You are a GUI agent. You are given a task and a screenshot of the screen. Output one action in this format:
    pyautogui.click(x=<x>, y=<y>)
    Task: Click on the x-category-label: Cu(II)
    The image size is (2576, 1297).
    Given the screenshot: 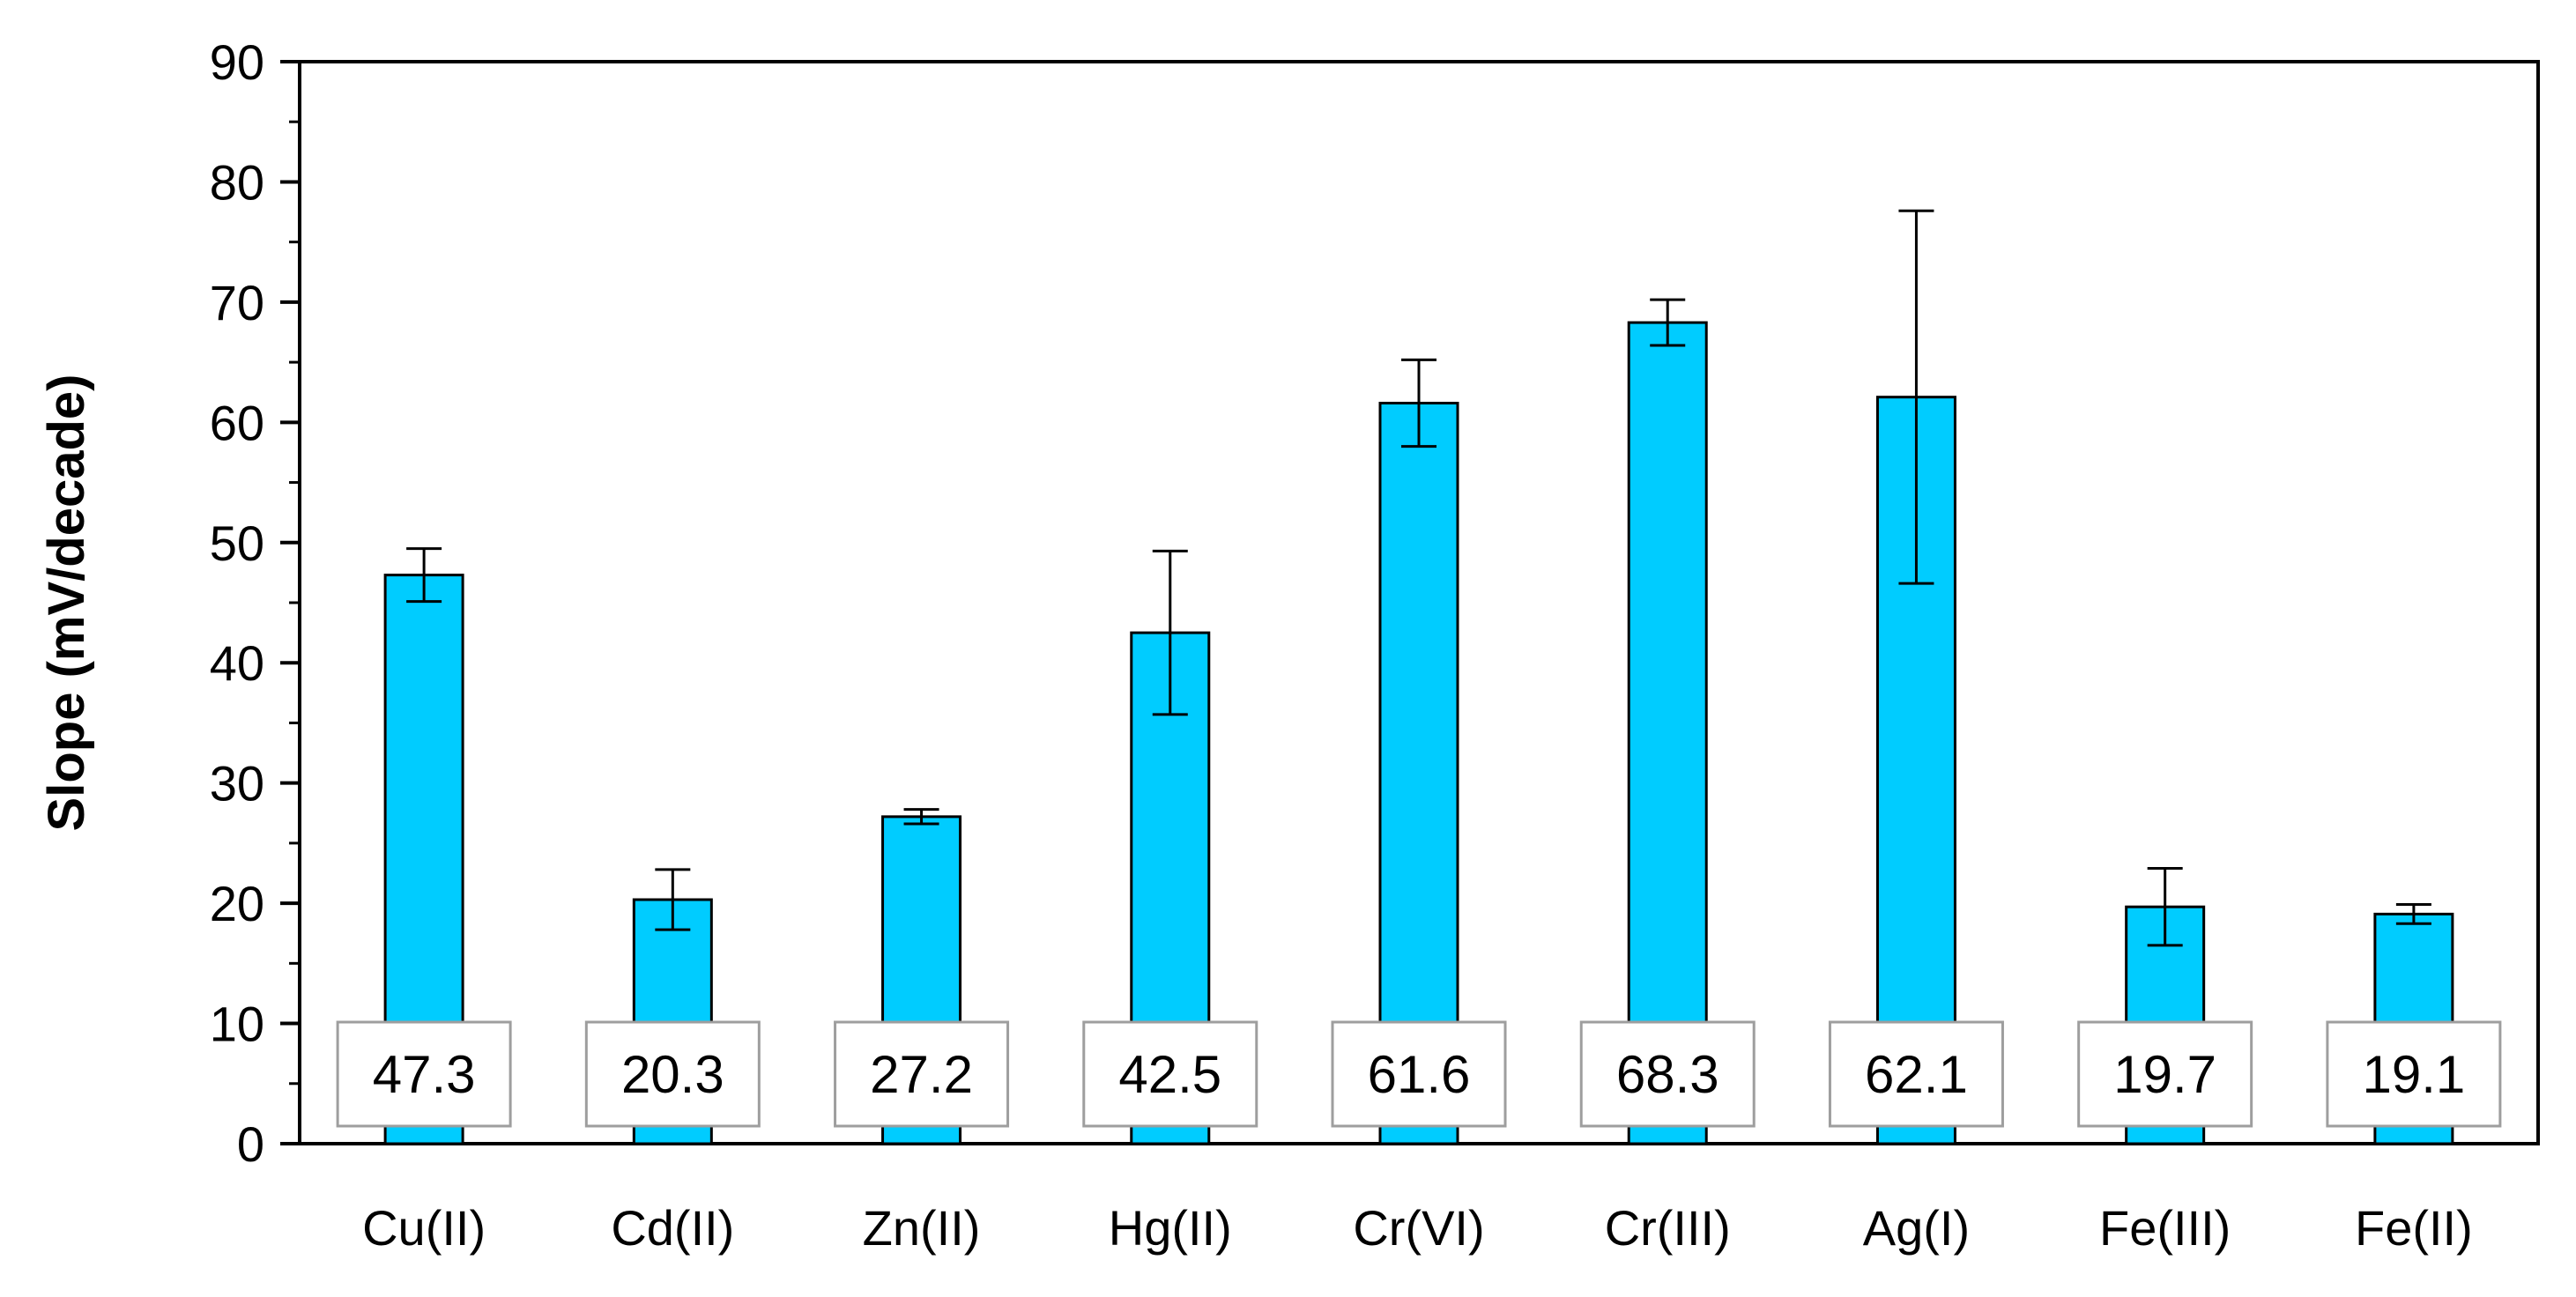 What is the action you would take?
    pyautogui.click(x=424, y=1228)
    